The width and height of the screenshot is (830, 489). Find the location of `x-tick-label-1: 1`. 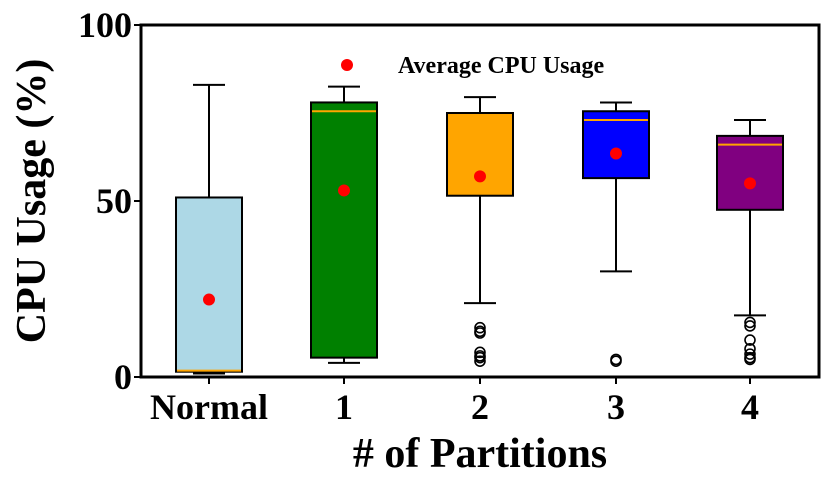

x-tick-label-1: 1 is located at coordinates (344, 407).